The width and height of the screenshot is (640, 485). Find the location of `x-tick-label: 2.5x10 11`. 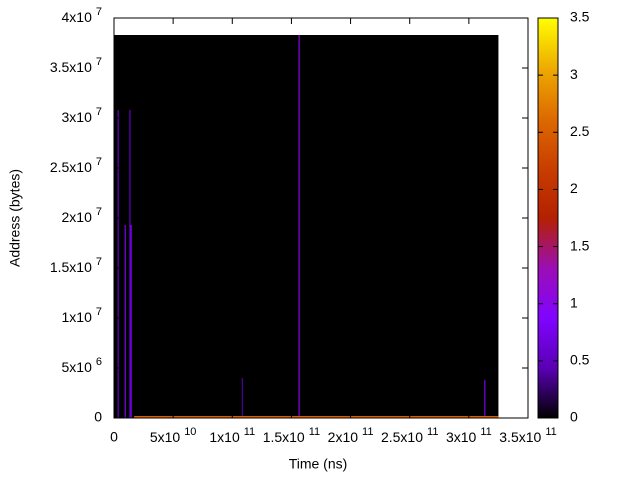

x-tick-label: 2.5x10 11 is located at coordinates (409, 435).